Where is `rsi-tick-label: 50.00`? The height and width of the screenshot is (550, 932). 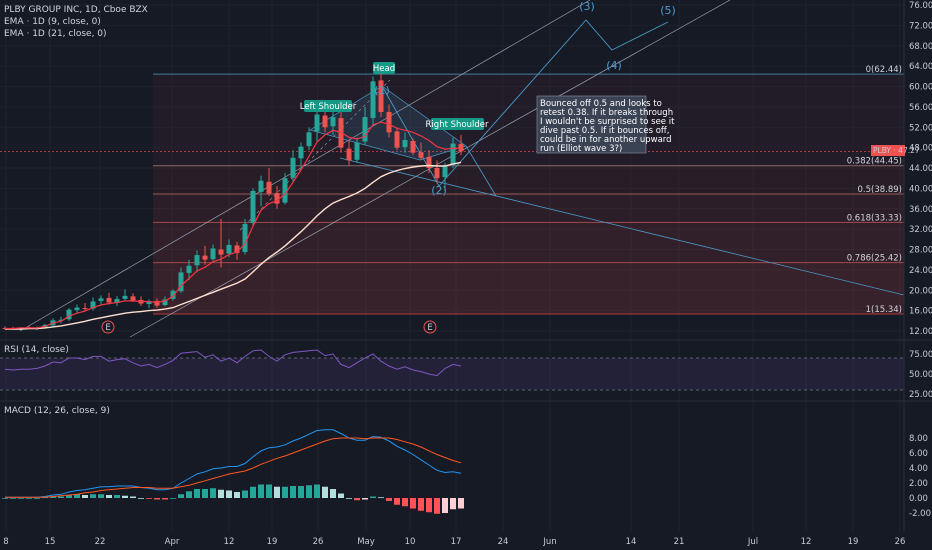
rsi-tick-label: 50.00 is located at coordinates (920, 375).